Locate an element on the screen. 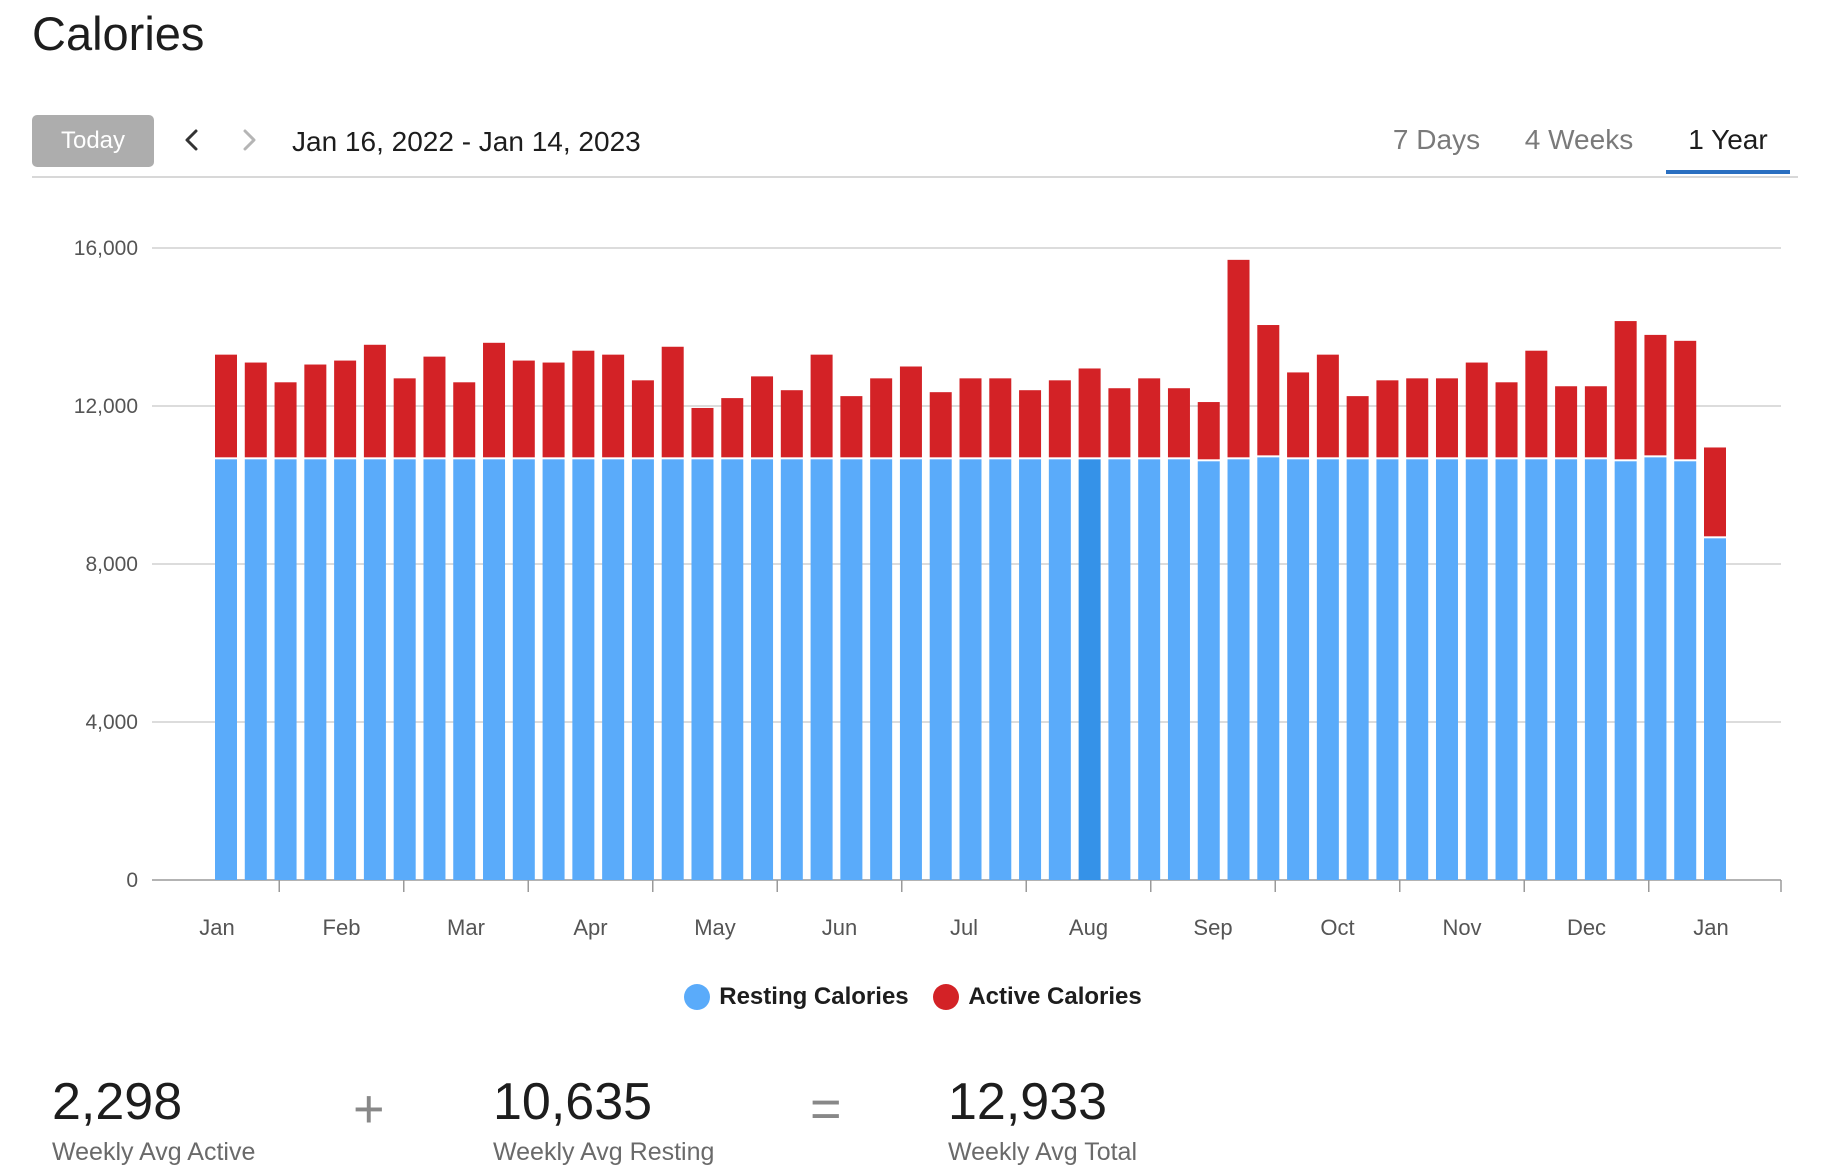  chevron-left-icon is located at coordinates (192, 140).